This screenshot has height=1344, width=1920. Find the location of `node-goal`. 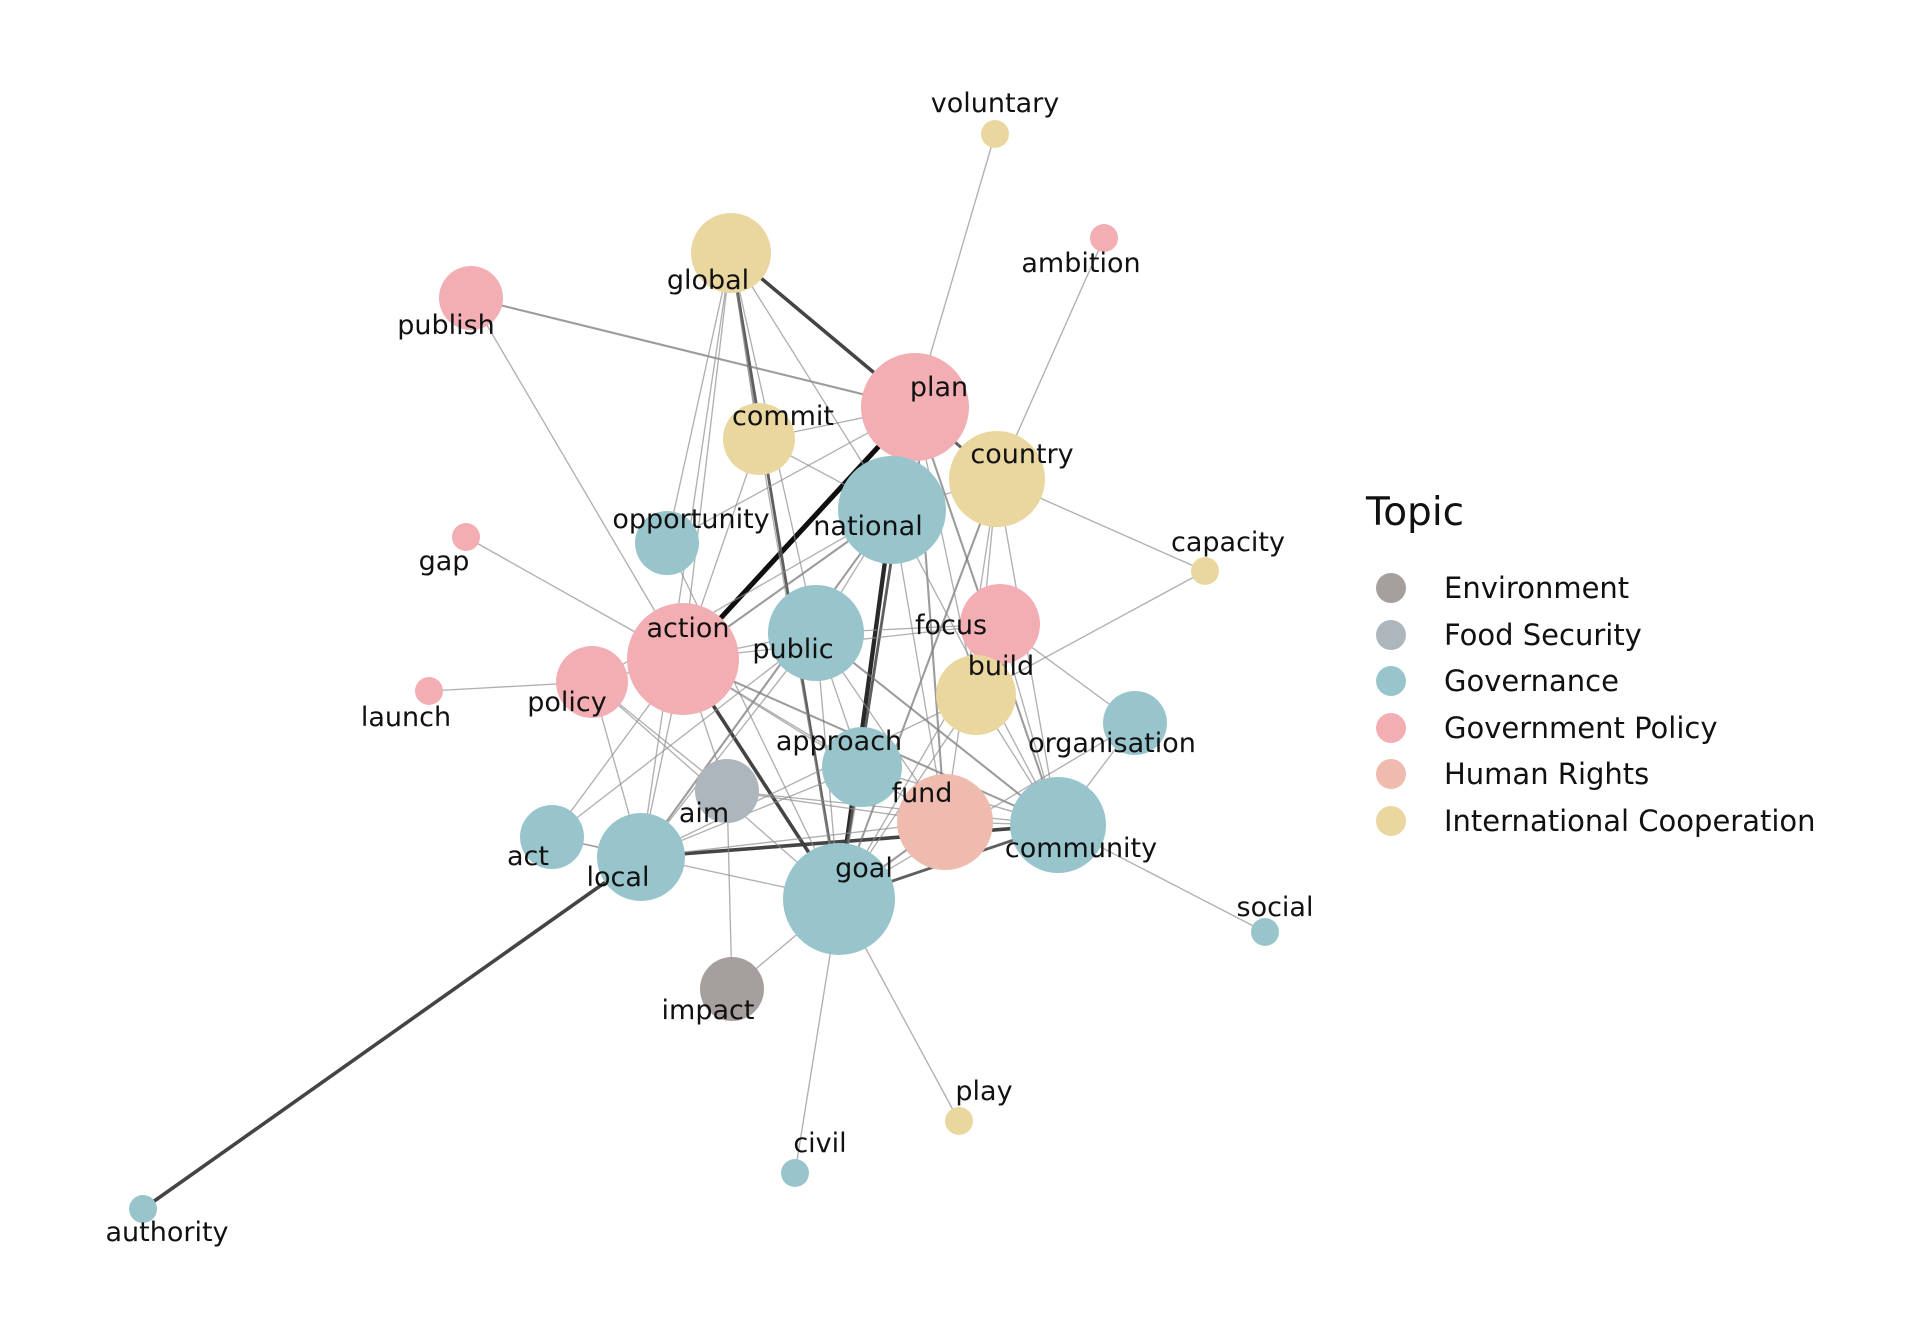

node-goal is located at coordinates (839, 899).